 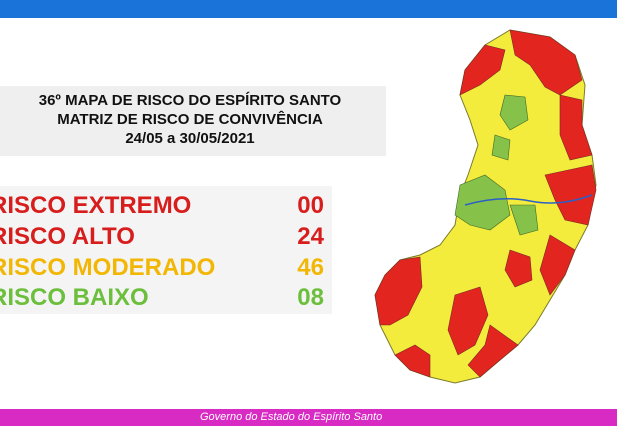 What do you see at coordinates (108, 267) in the screenshot?
I see `legend-label: RISCO MODERADO` at bounding box center [108, 267].